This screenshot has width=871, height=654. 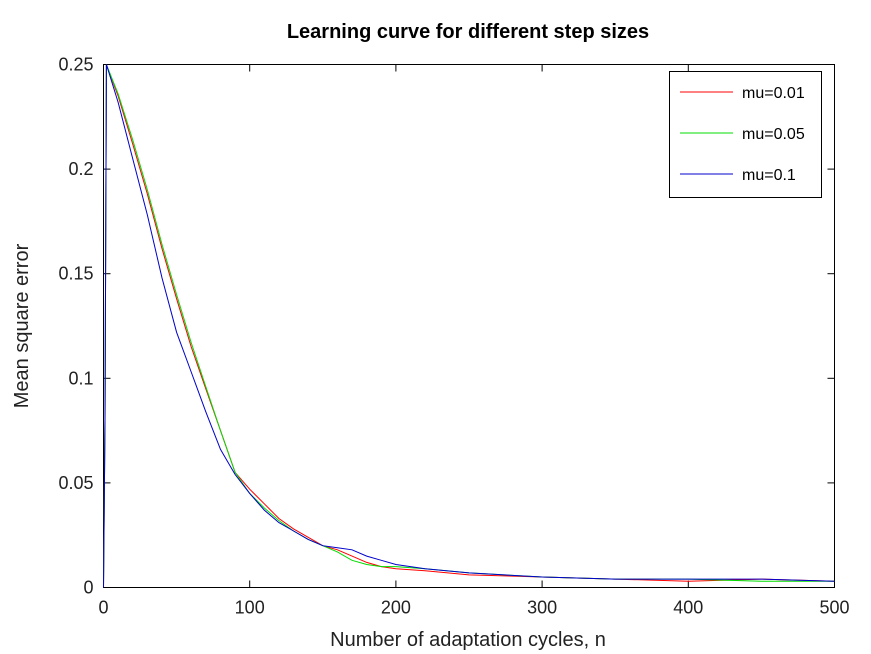 What do you see at coordinates (773, 134) in the screenshot?
I see `legend-label-2: mu=0.05` at bounding box center [773, 134].